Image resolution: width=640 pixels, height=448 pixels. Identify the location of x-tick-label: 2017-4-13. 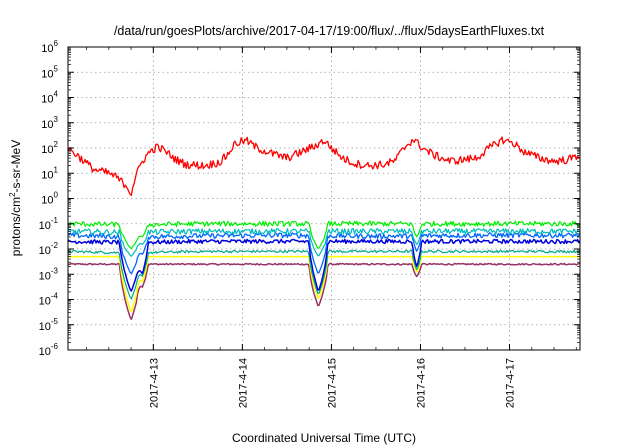
(154, 383).